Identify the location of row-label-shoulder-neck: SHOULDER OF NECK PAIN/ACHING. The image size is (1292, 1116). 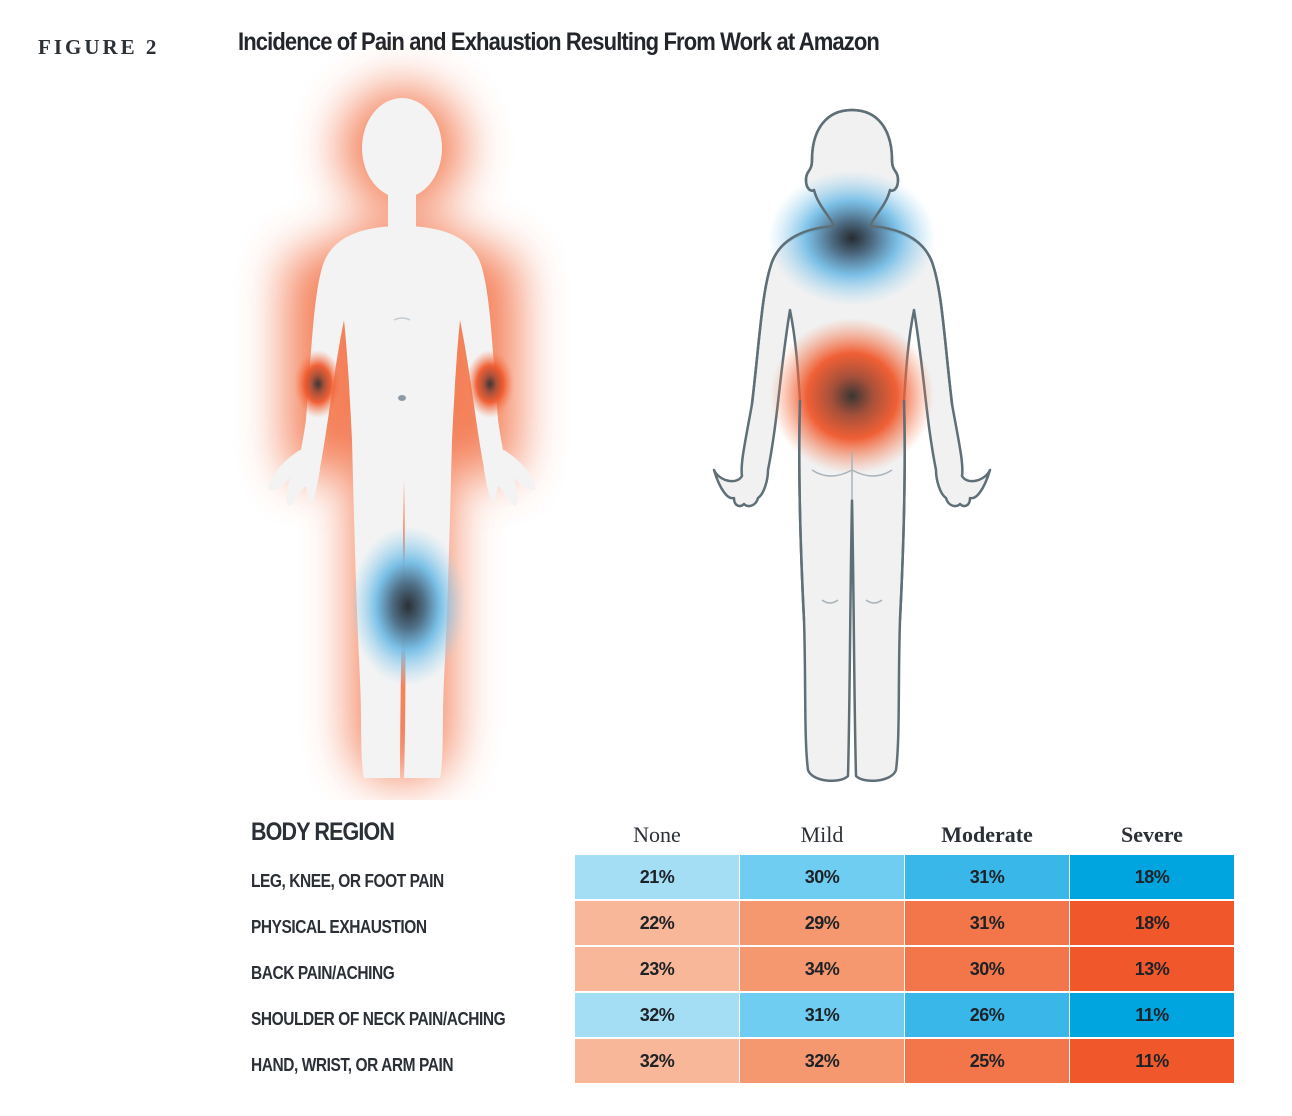
(378, 1019).